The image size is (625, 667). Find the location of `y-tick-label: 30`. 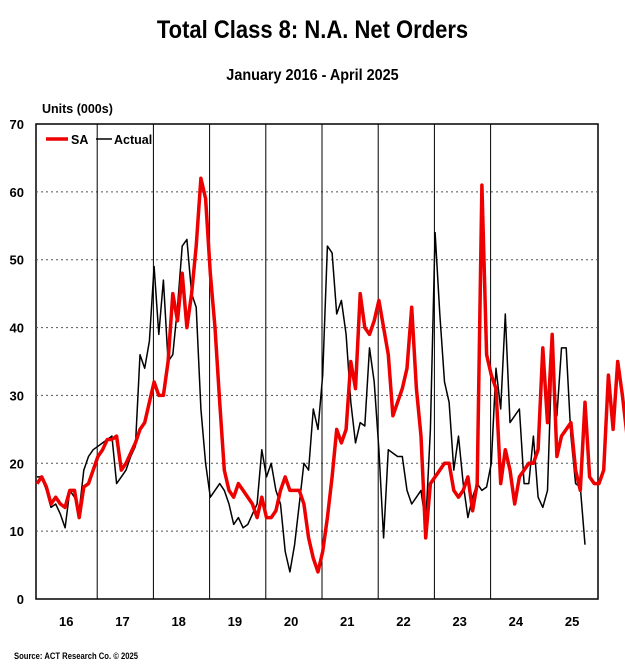

y-tick-label: 30 is located at coordinates (17, 395).